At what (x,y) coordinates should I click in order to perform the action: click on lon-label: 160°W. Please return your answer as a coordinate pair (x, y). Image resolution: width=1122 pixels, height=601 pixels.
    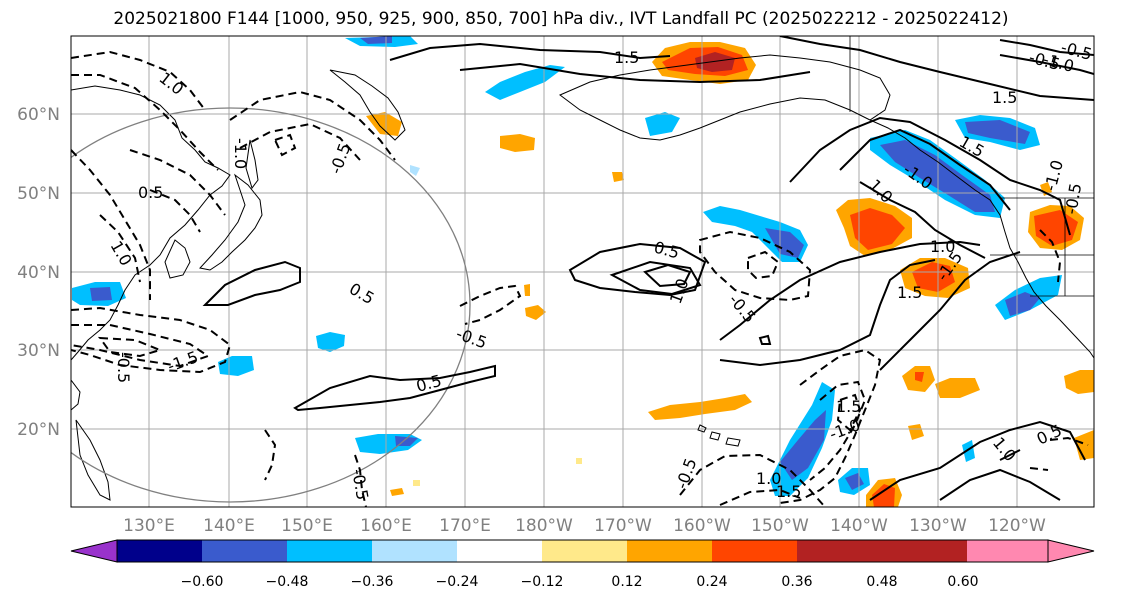
    Looking at the image, I should click on (702, 526).